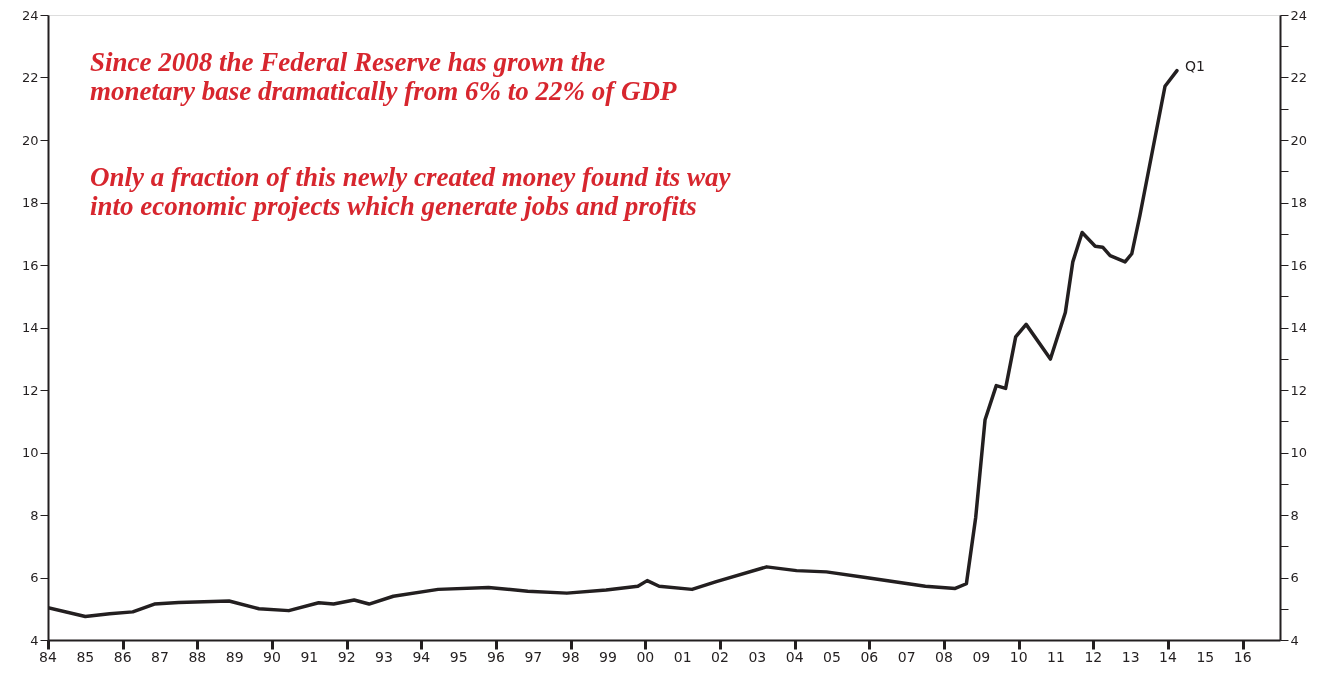 This screenshot has height=684, width=1329. I want to click on x-tick-label: 13, so click(1130, 657).